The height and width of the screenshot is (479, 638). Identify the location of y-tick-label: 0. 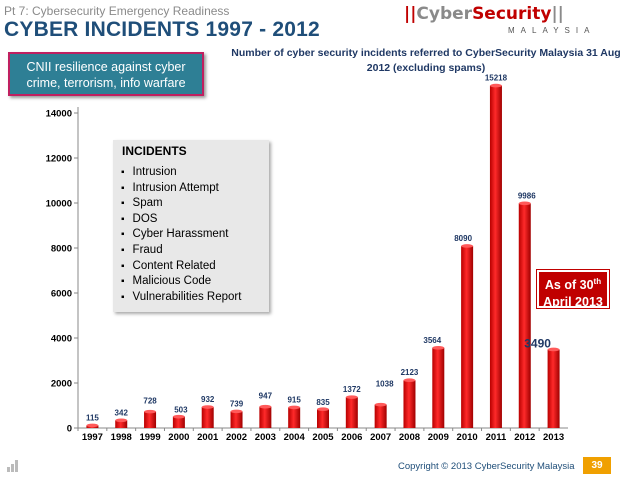
(69, 429).